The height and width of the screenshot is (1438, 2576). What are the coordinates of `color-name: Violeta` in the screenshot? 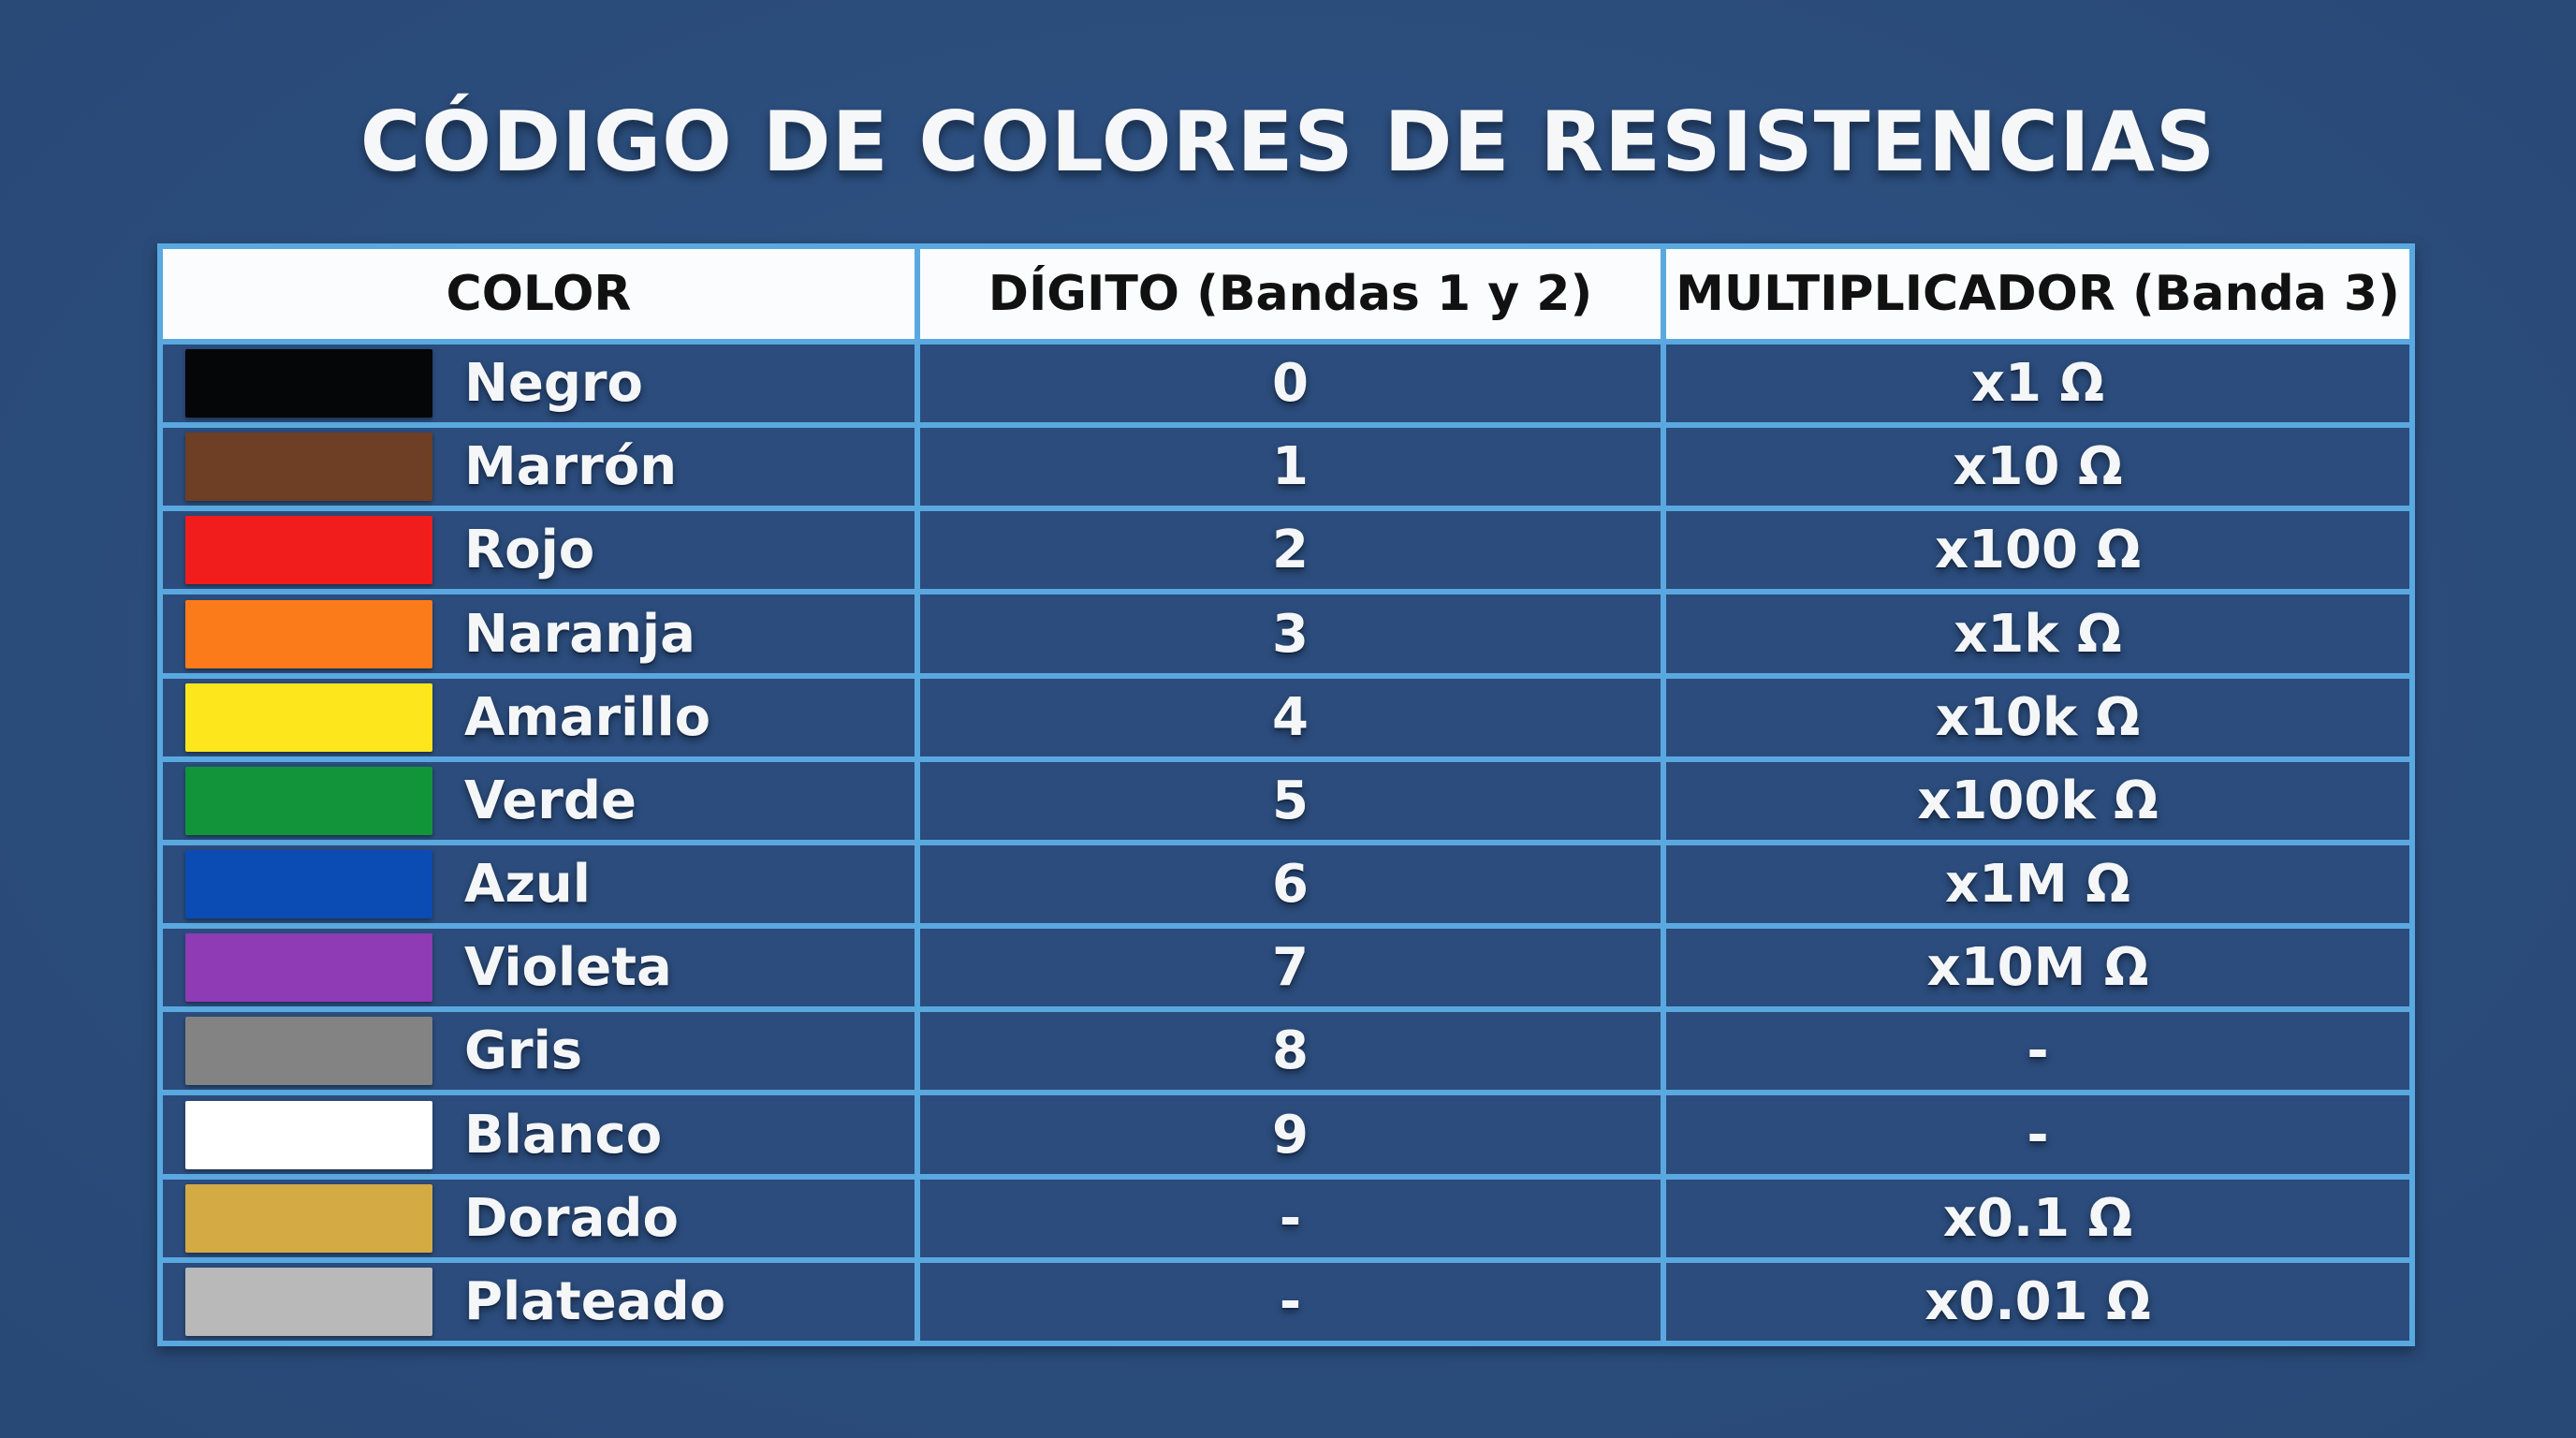 It's located at (568, 968).